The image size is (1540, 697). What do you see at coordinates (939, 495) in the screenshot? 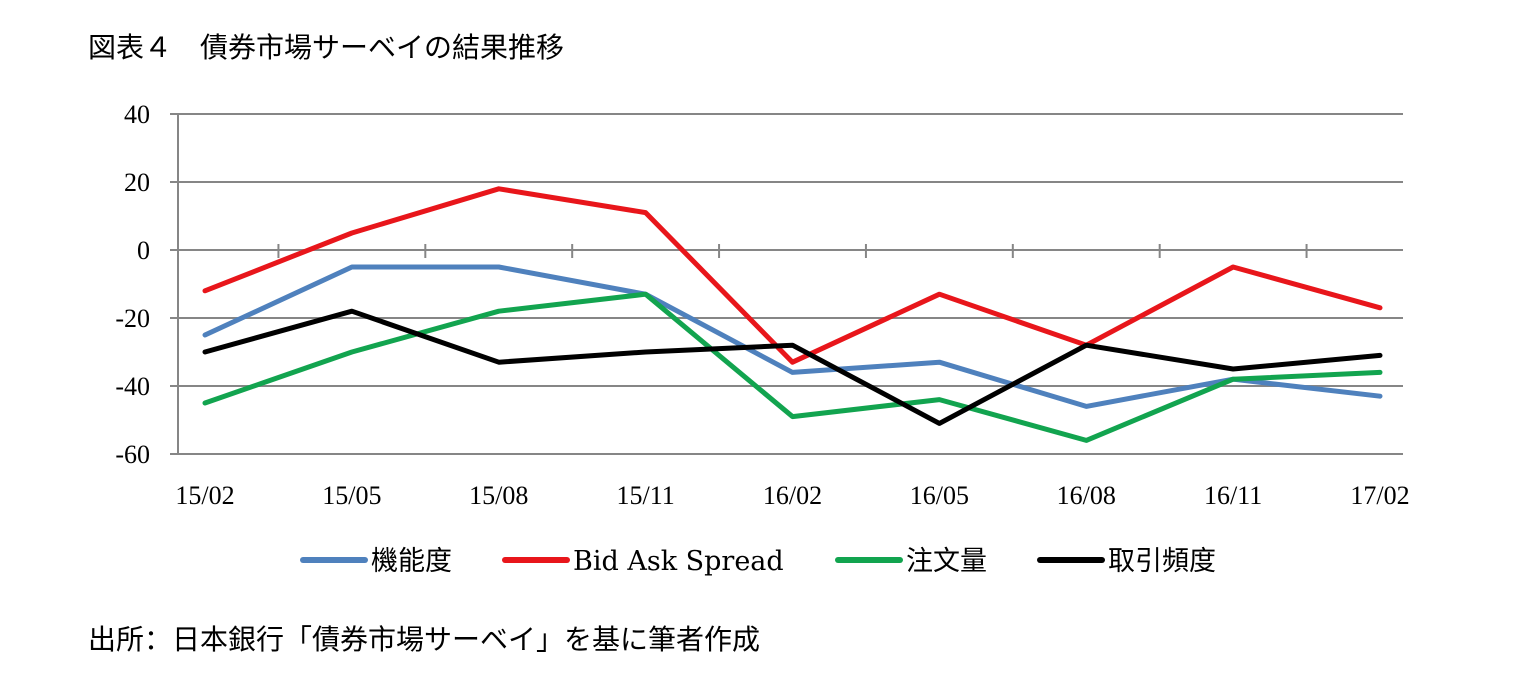
I see `x-tick-label: 16/05` at bounding box center [939, 495].